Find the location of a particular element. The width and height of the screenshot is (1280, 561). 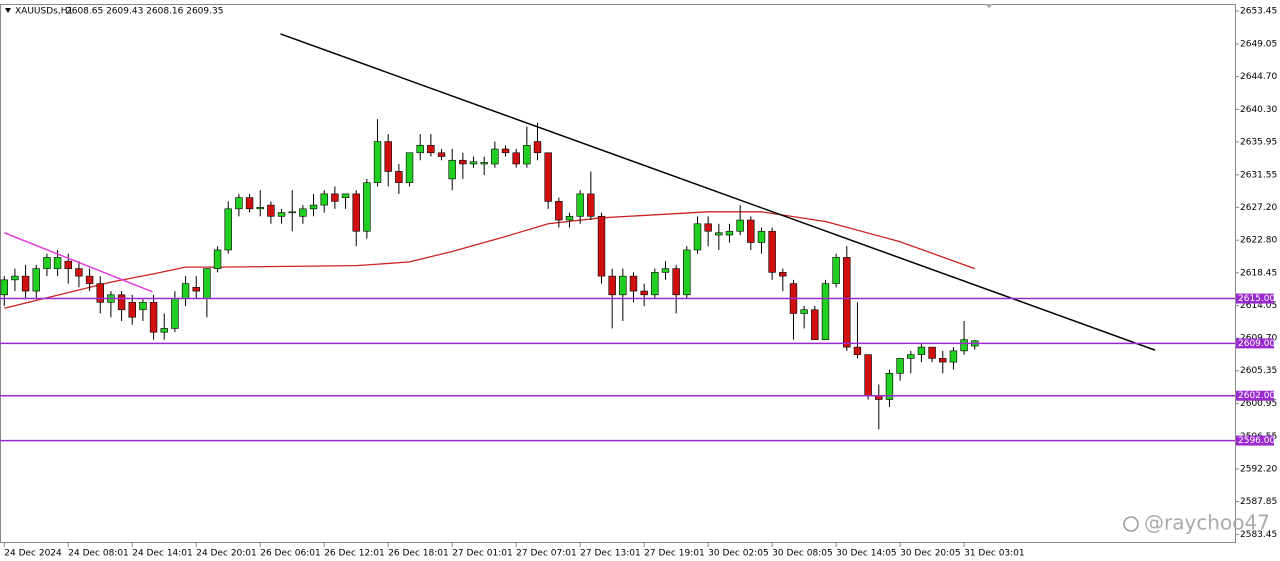

y-tick-label: 2635.95 is located at coordinates (1258, 142).